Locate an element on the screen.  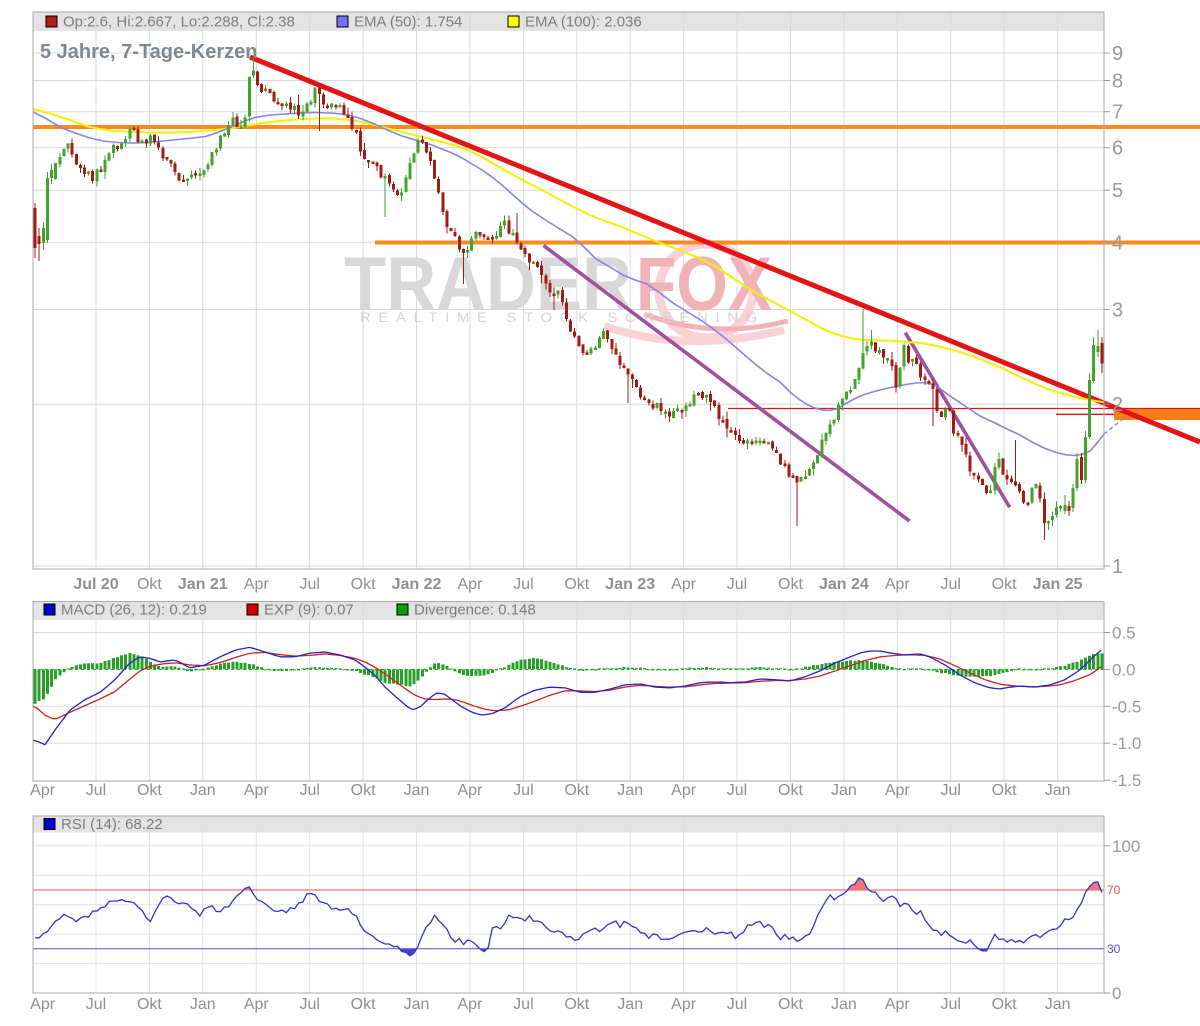
svg-text: EMA (100): 2.036 is located at coordinates (583, 22).